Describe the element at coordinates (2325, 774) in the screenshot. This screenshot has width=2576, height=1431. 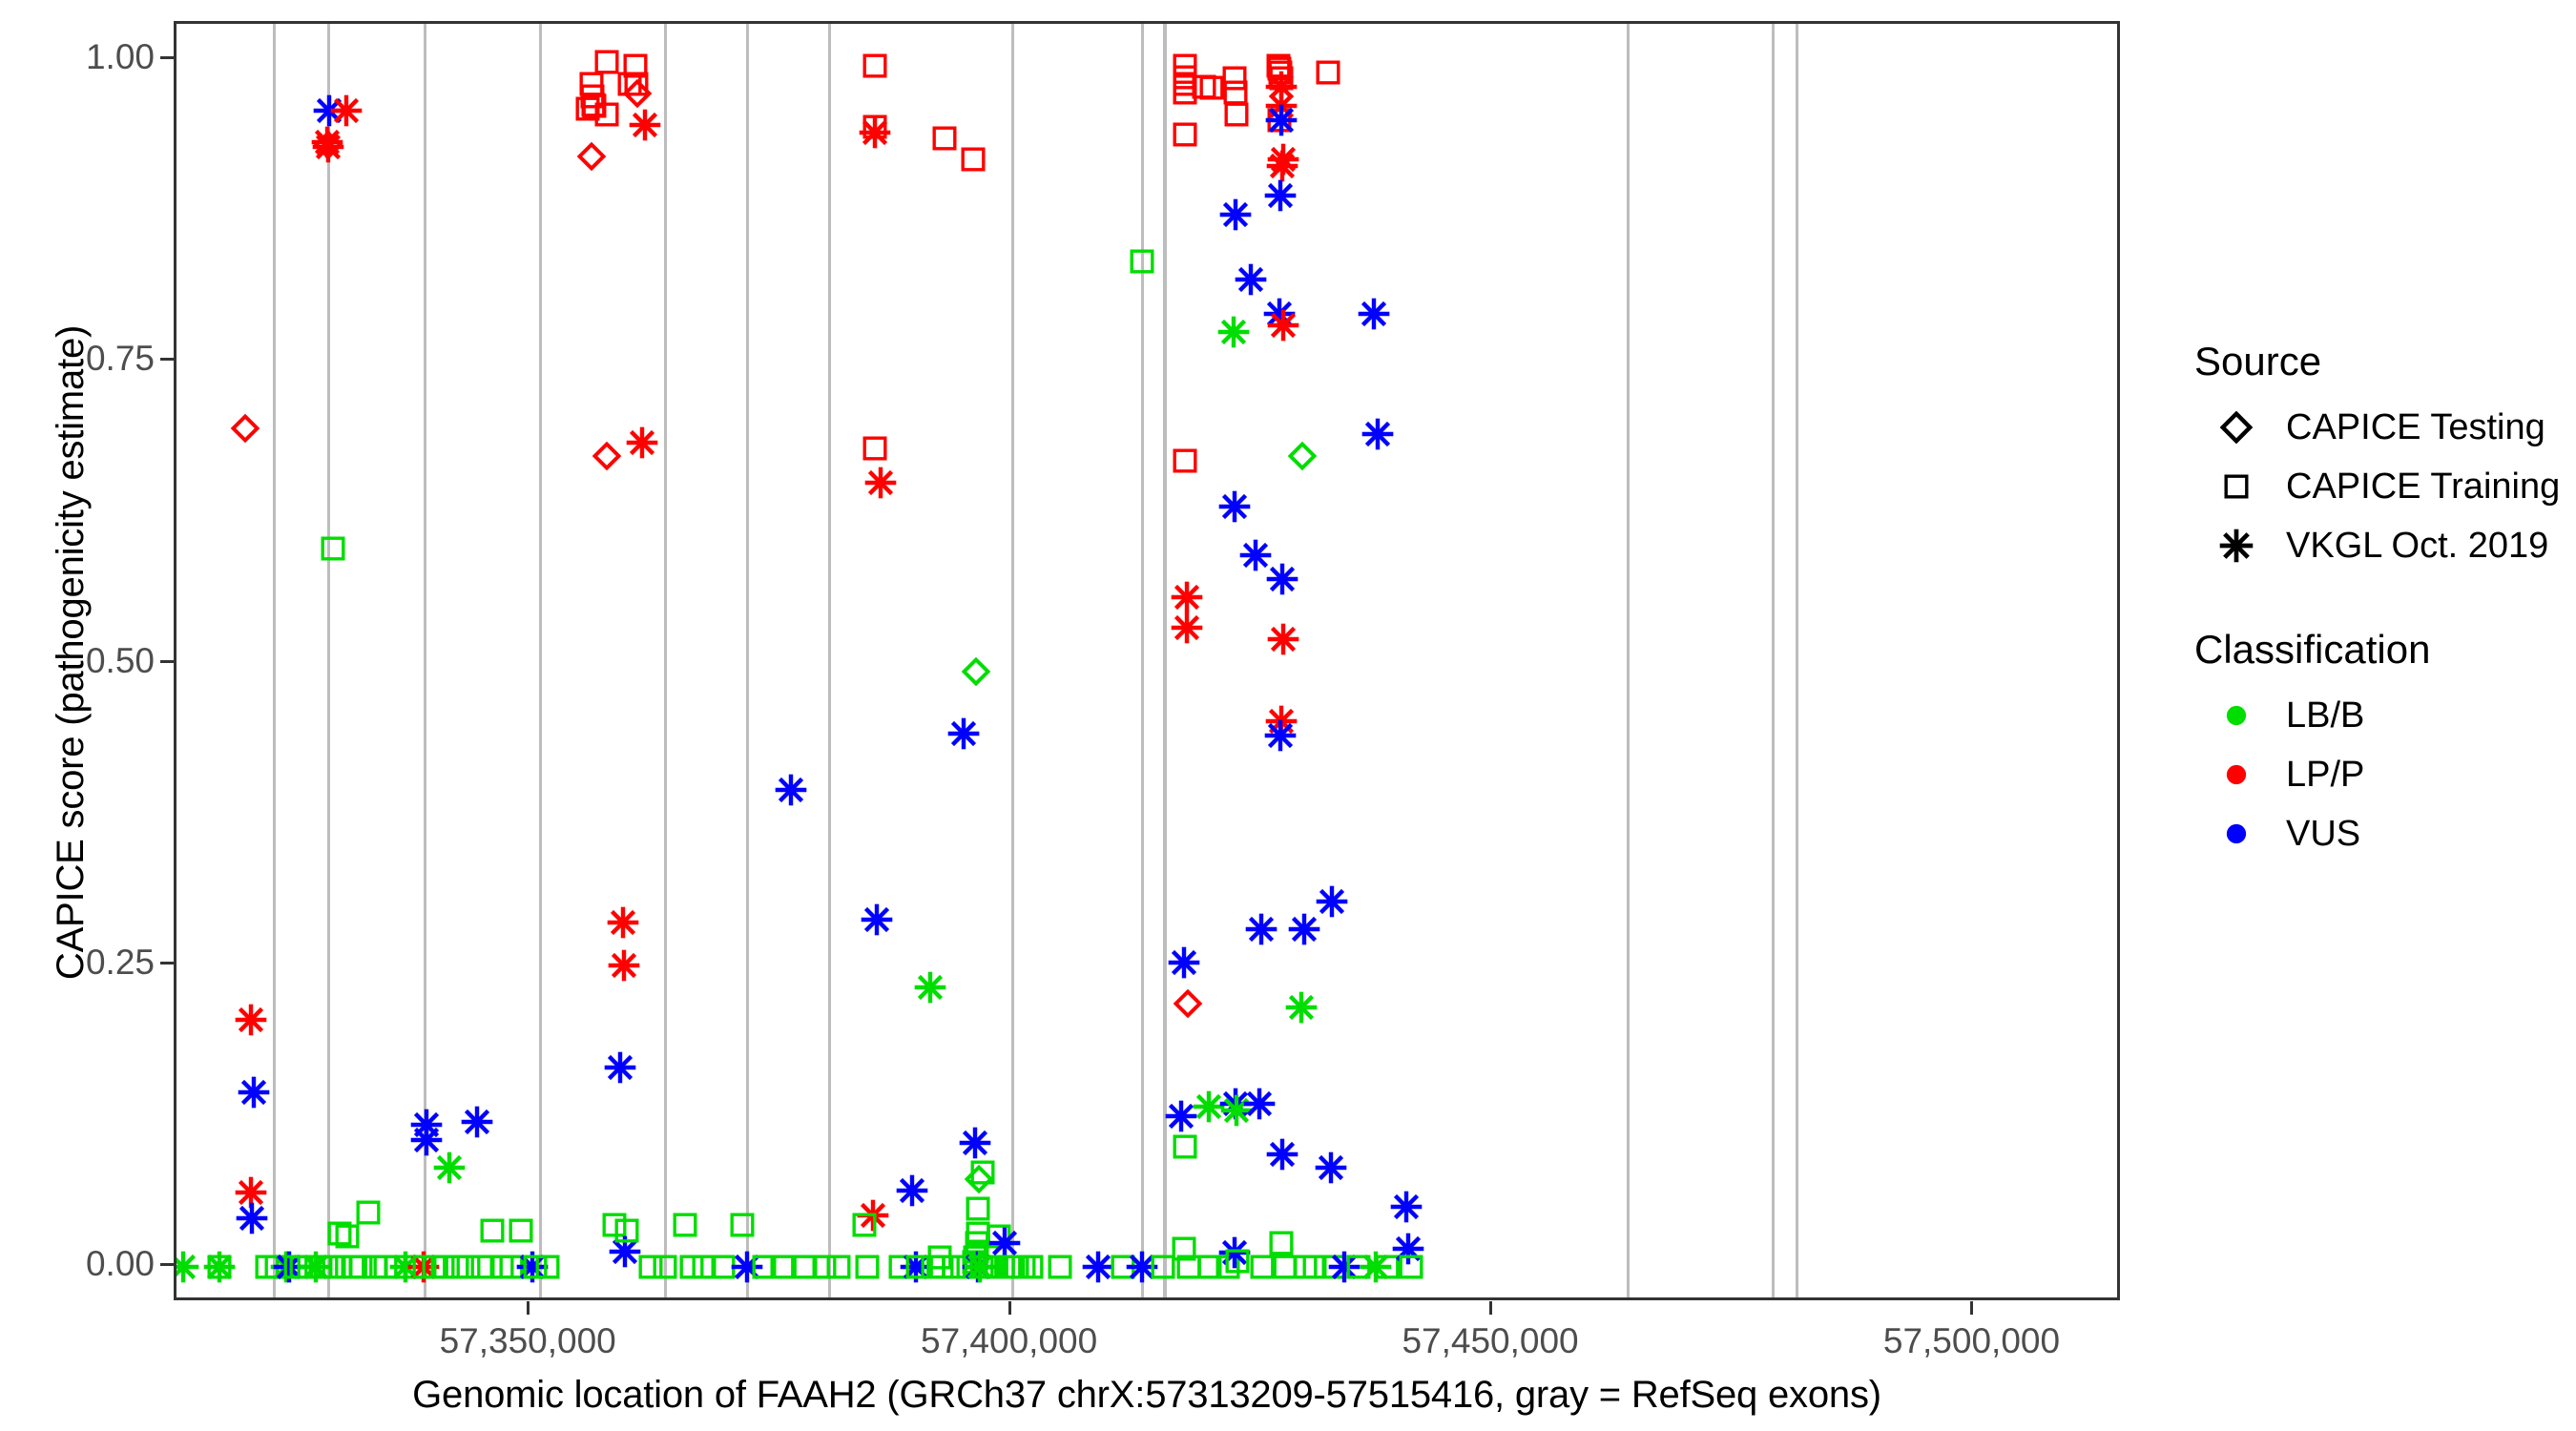
I see `legend-item-label: LP/P` at that location.